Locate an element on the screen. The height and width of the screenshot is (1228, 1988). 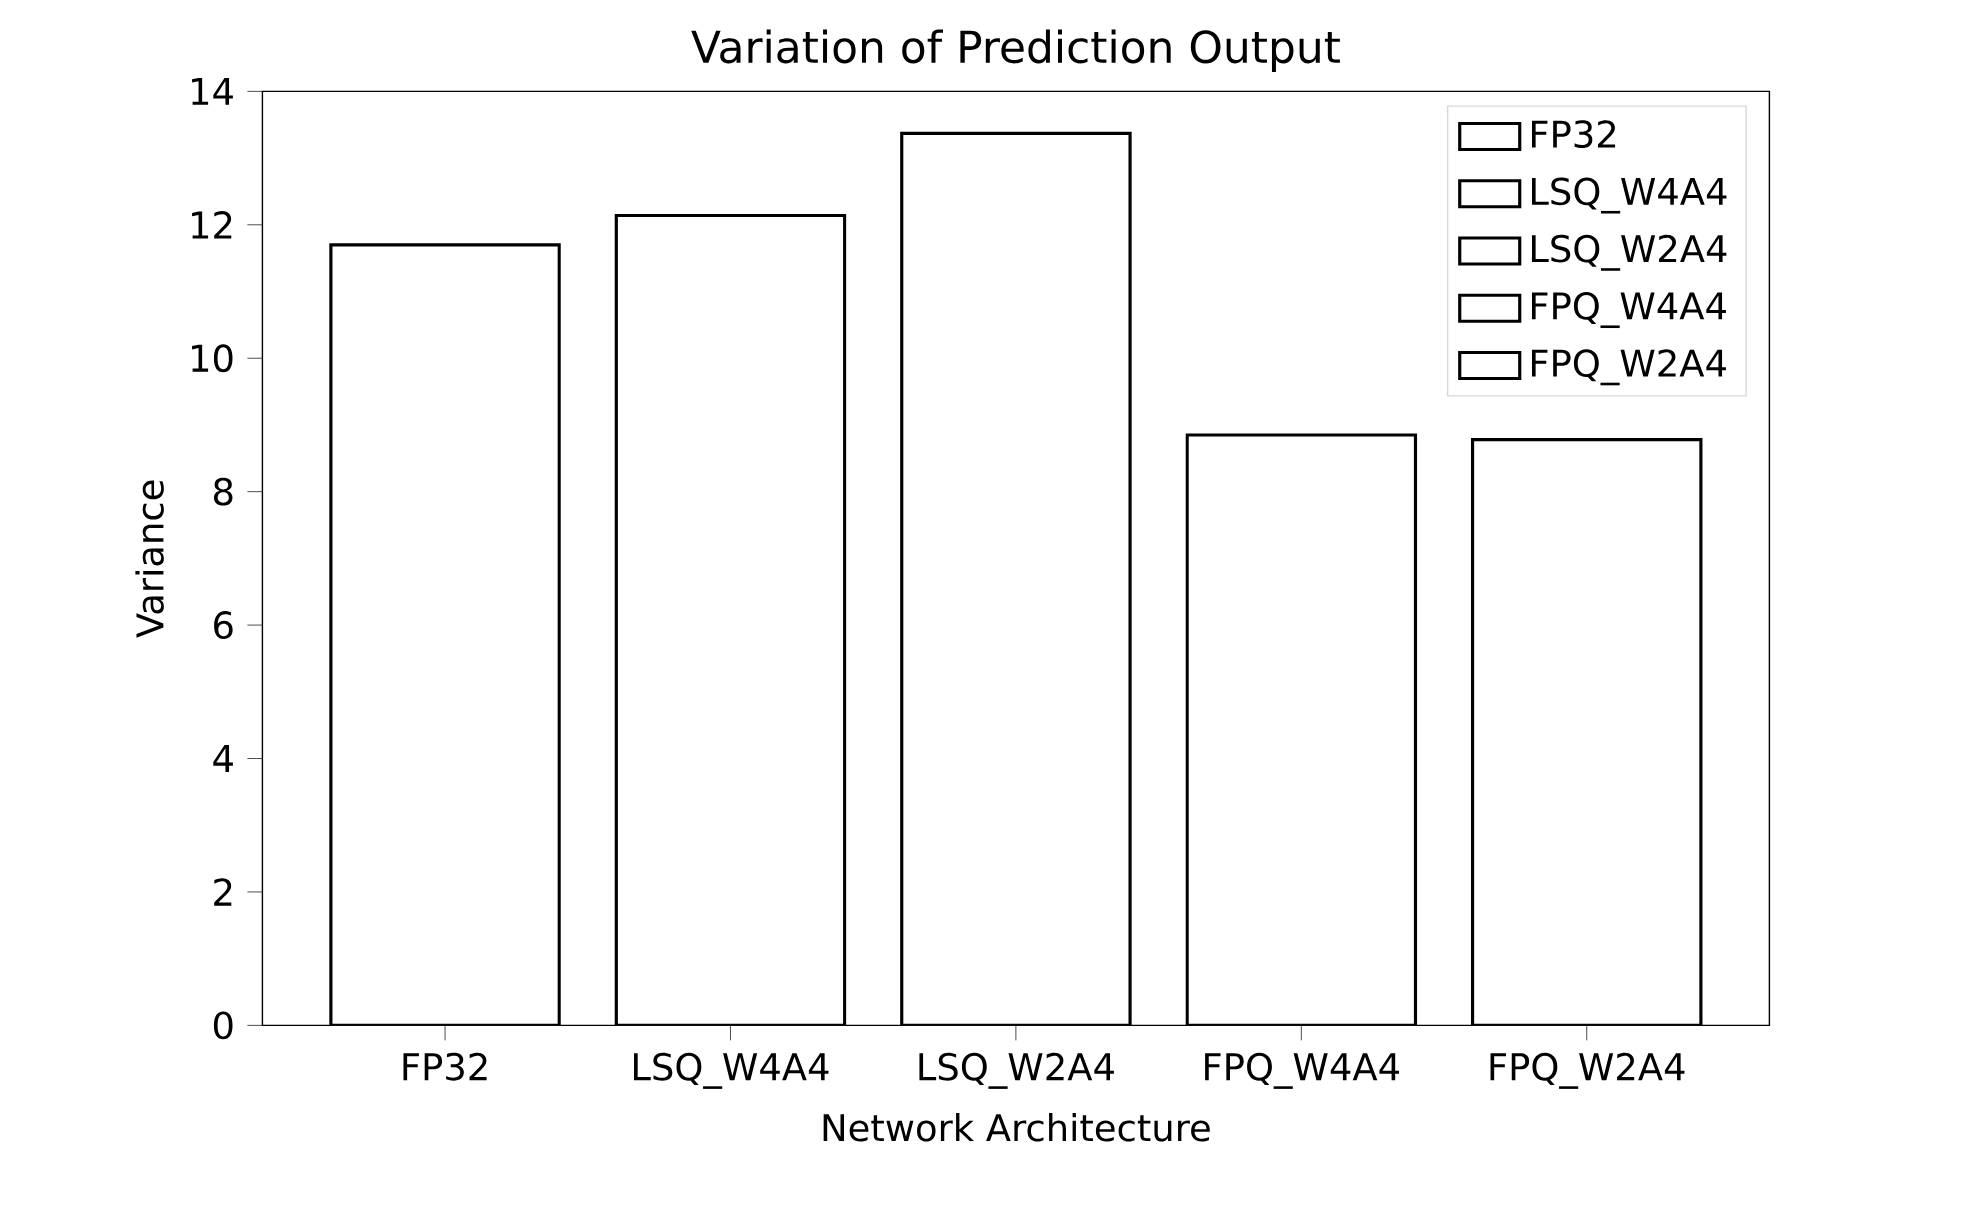
x-tick-label: FPQ_W4A4 is located at coordinates (1302, 1070).